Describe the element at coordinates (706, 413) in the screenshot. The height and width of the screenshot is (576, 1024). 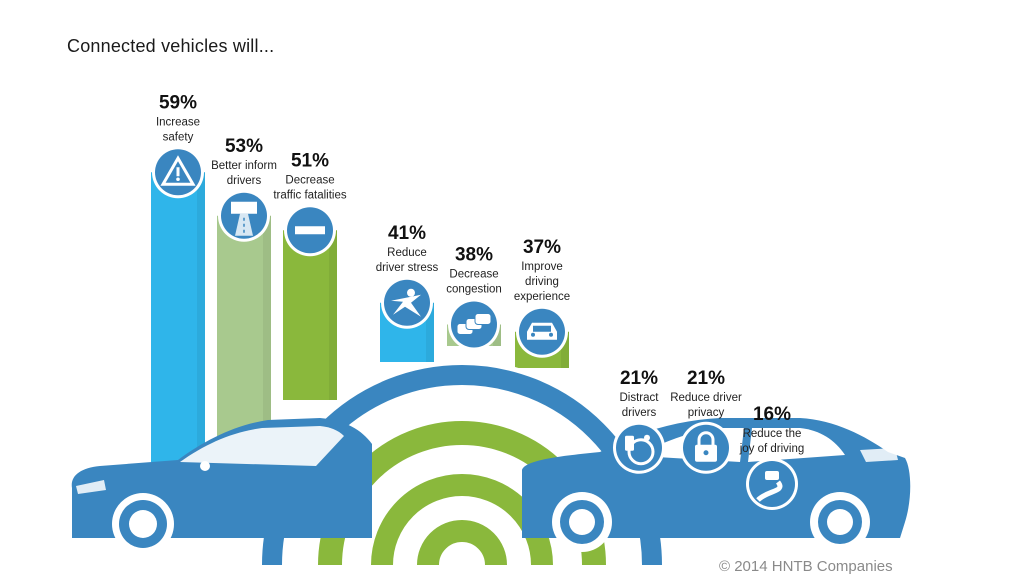
I see `category-label: privacy` at that location.